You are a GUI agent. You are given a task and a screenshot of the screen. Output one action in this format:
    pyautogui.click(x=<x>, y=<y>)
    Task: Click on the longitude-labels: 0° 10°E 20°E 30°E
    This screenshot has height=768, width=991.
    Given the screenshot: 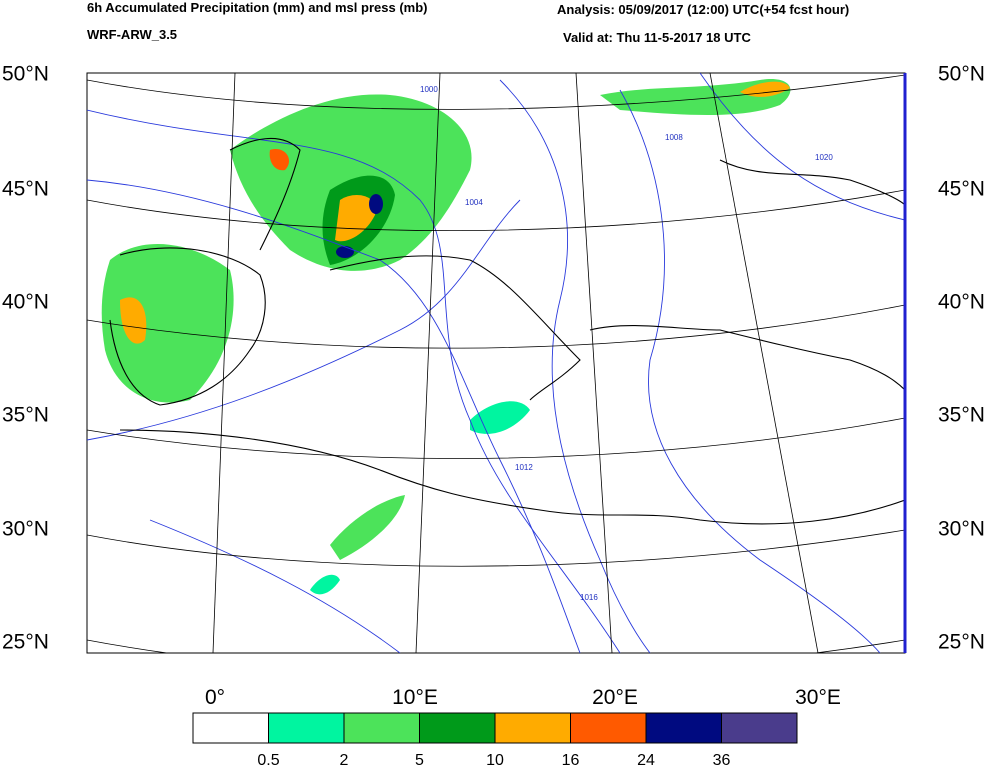 What is the action you would take?
    pyautogui.click(x=523, y=697)
    